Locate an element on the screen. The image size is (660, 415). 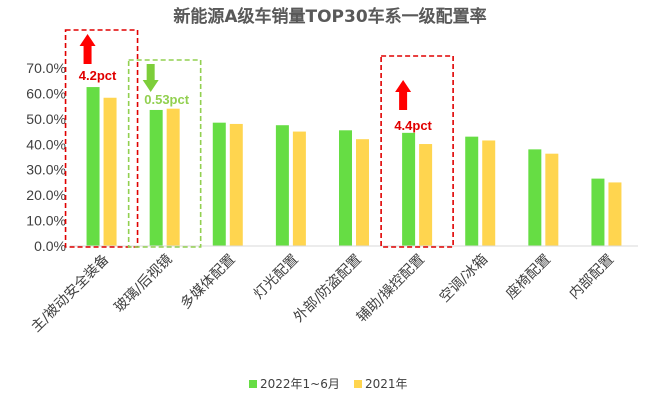
annotation-label-0: 4.2pct is located at coordinates (98, 75).